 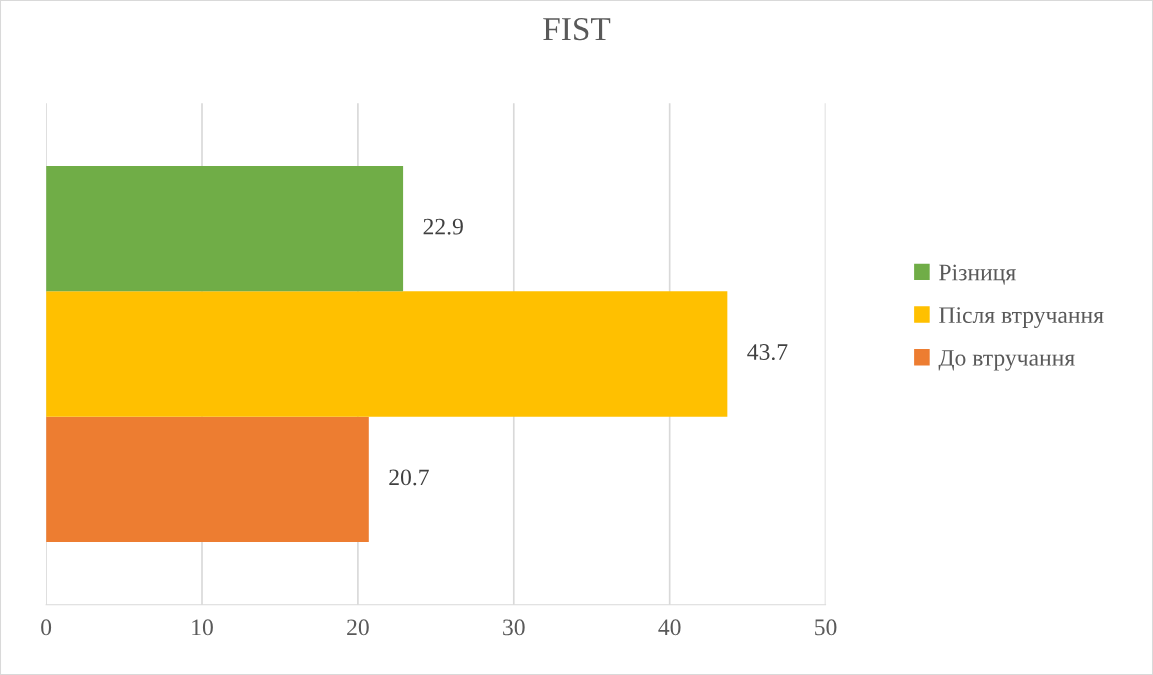 What do you see at coordinates (443, 226) in the screenshot?
I see `data-label: 22.9` at bounding box center [443, 226].